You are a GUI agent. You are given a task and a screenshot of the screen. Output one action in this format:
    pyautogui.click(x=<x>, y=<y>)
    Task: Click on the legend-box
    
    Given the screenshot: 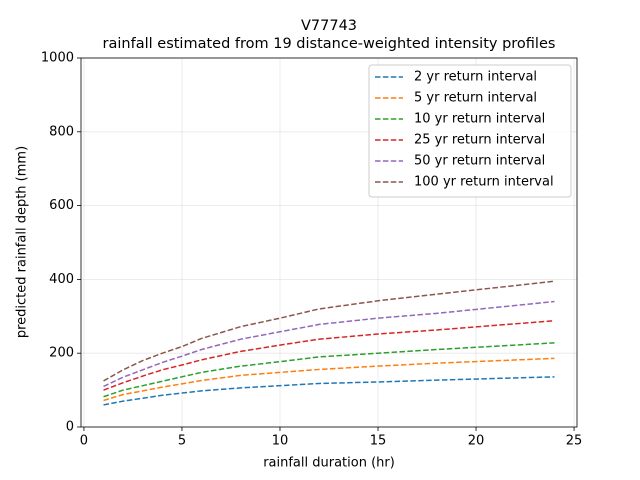 What is the action you would take?
    pyautogui.click(x=470, y=131)
    